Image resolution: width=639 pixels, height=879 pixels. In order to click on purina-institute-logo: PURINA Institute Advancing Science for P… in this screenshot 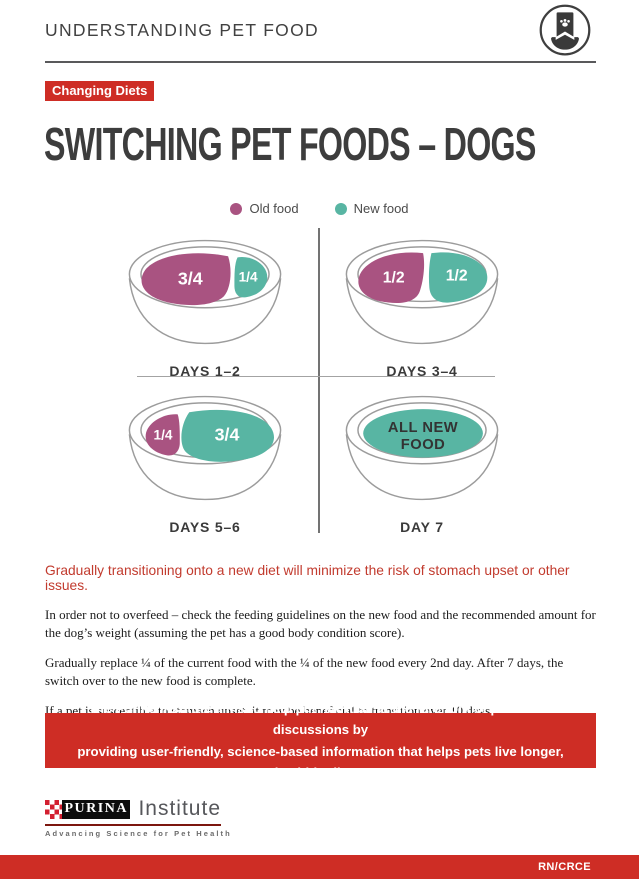, I will do `click(138, 817)`.